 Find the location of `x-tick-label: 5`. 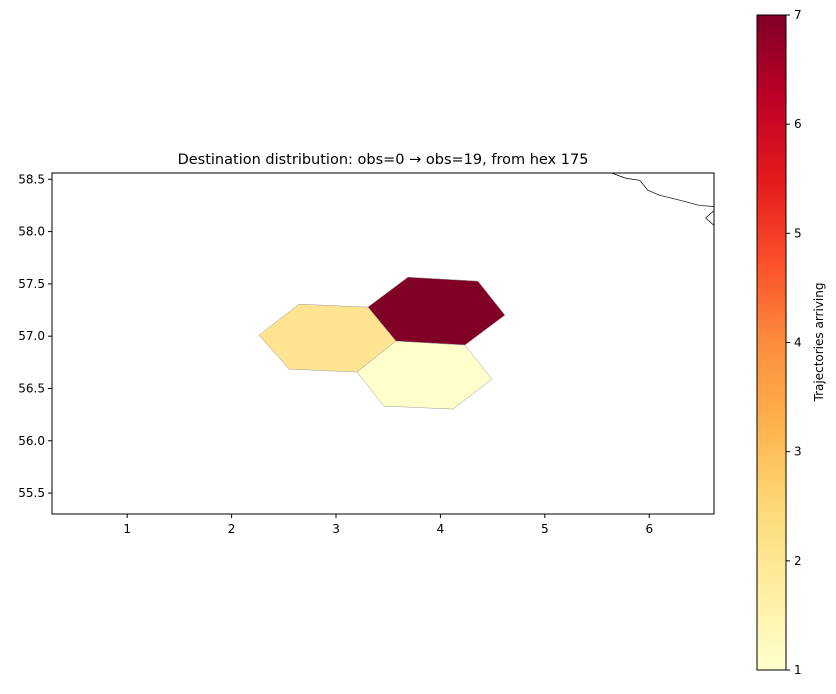

x-tick-label: 5 is located at coordinates (545, 529).